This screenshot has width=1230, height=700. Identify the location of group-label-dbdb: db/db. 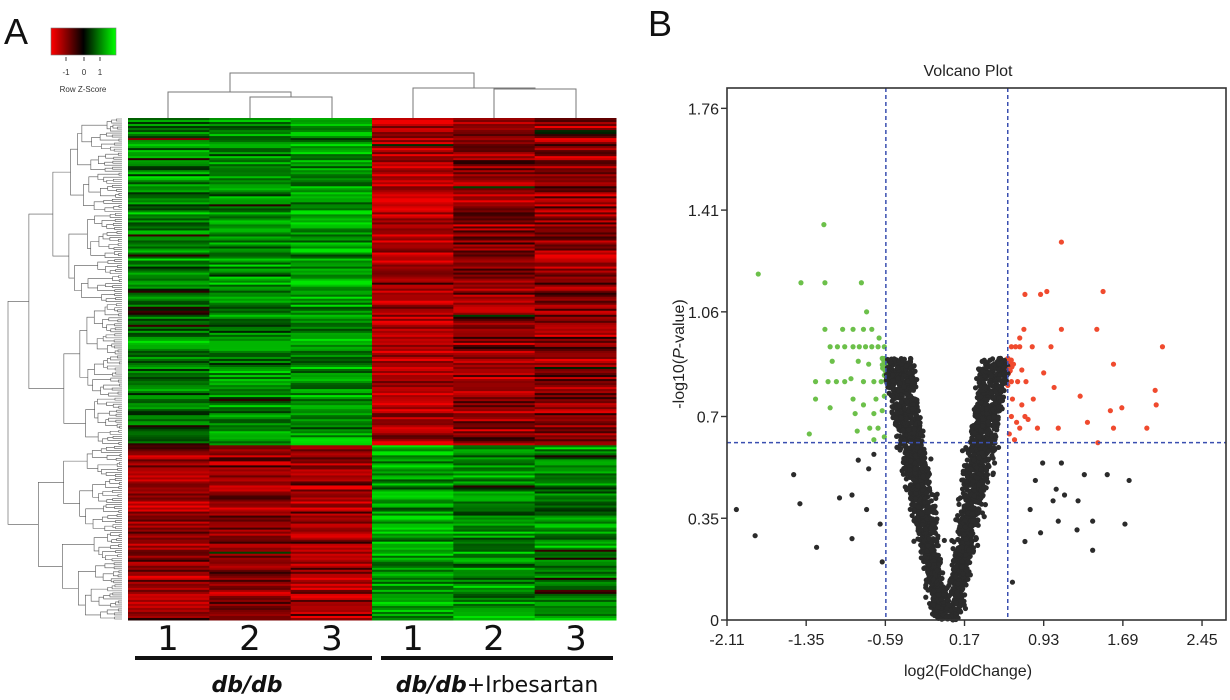
(246, 685).